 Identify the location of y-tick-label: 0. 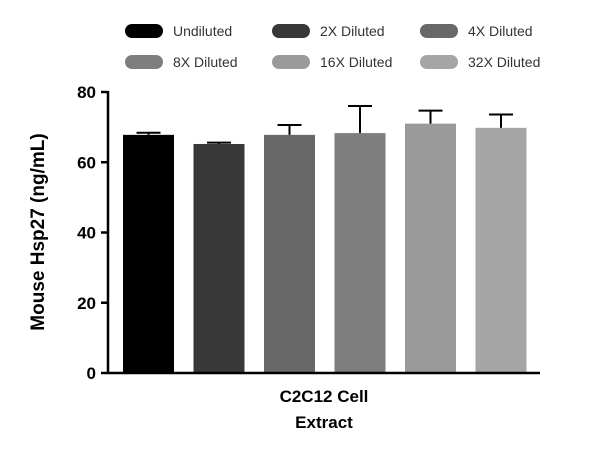
(91, 373).